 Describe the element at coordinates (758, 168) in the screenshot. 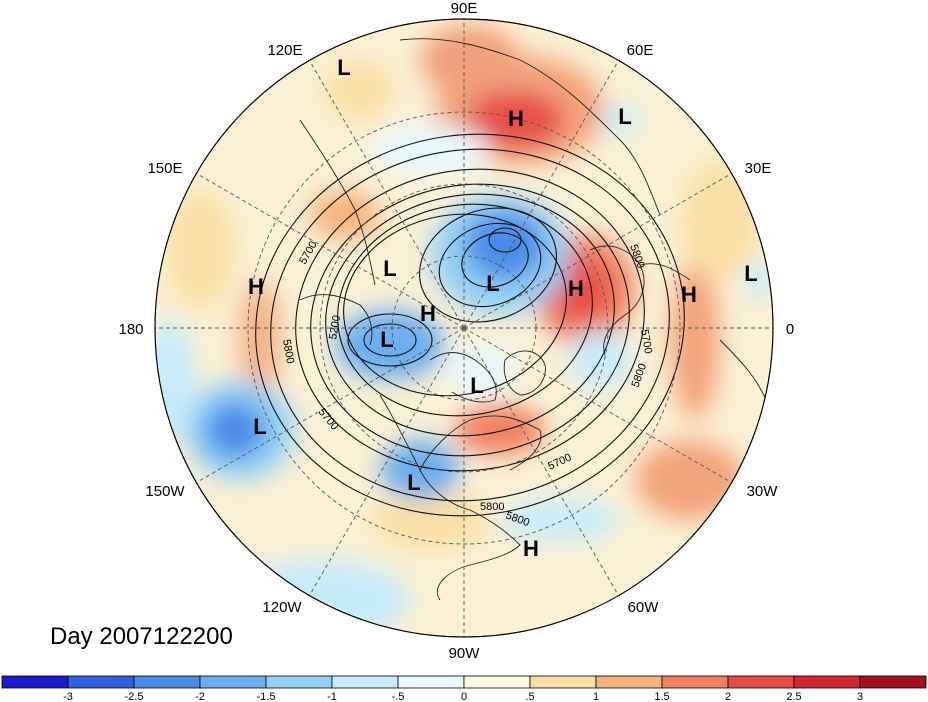

I see `lon-label-30e: 30E` at that location.